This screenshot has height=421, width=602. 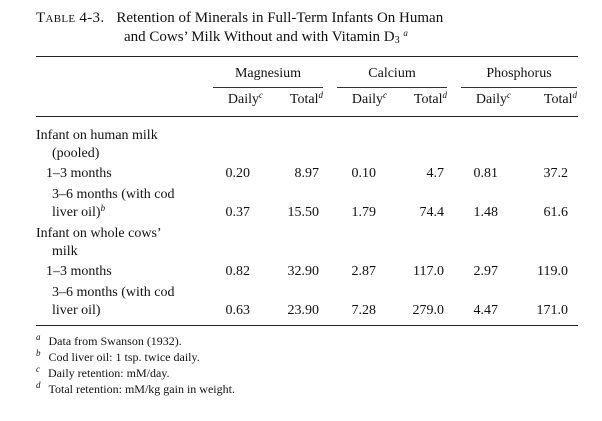 What do you see at coordinates (268, 73) in the screenshot?
I see `group-magnesium: Magnesium` at bounding box center [268, 73].